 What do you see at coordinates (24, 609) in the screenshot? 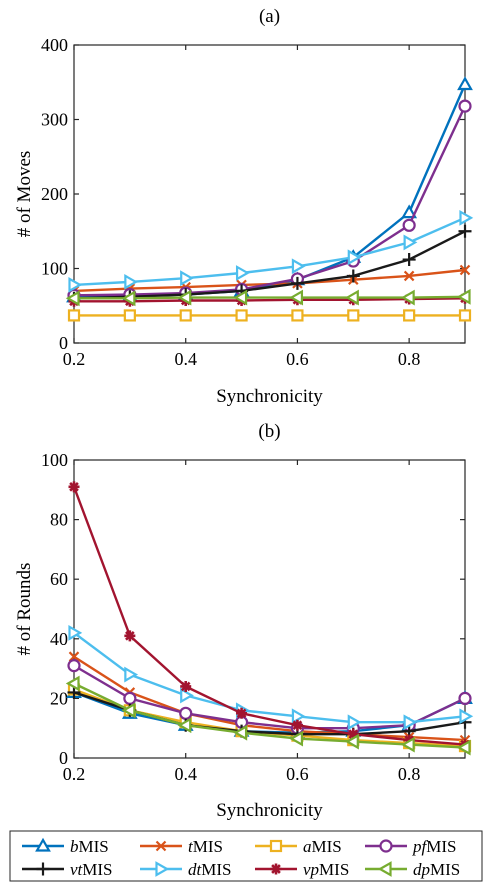
I see `panel-b-y-axis-label: # of Rounds` at bounding box center [24, 609].